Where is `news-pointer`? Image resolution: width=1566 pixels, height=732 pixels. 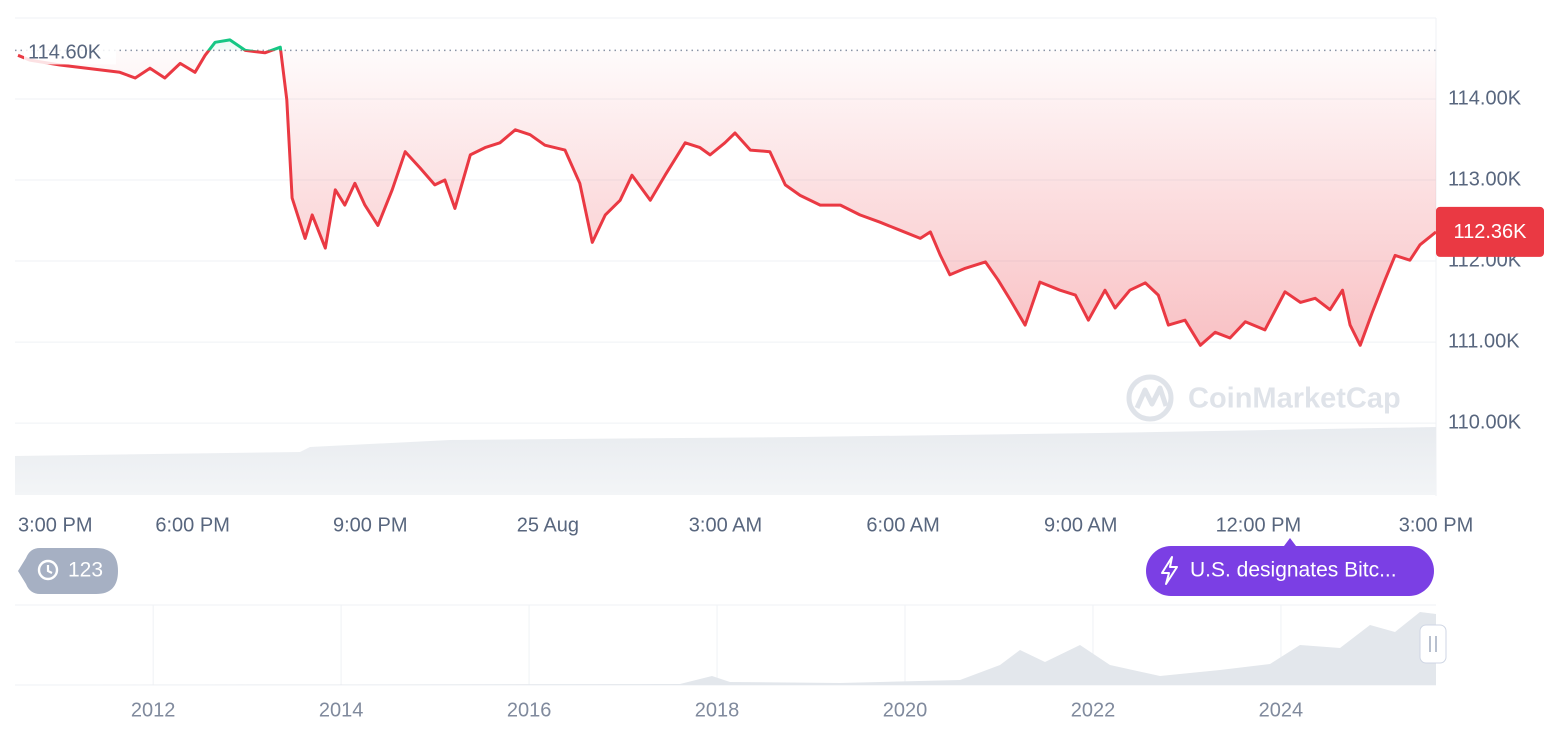 news-pointer is located at coordinates (1290, 542).